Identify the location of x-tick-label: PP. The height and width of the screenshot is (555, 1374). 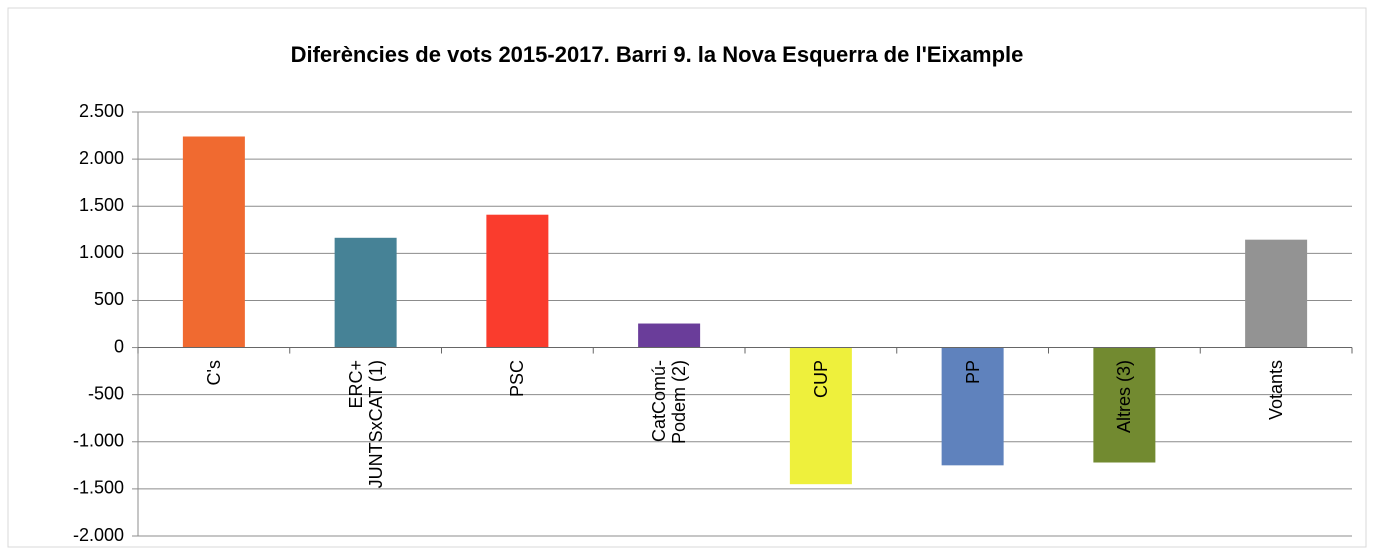
(972, 371).